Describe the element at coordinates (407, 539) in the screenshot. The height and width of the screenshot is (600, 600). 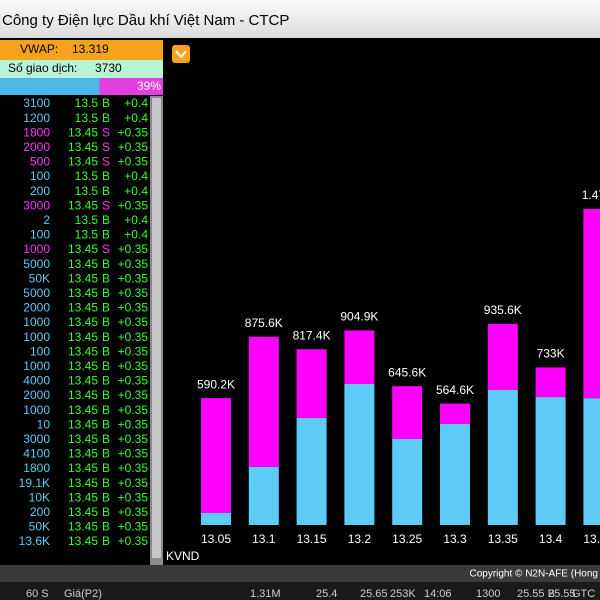
I see `x-tick-label: 13.25` at that location.